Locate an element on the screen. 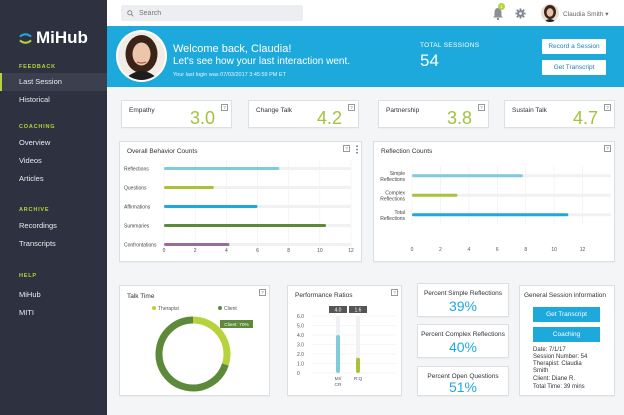 The height and width of the screenshot is (415, 624). sidebar-item-historical: Historical is located at coordinates (34, 99).